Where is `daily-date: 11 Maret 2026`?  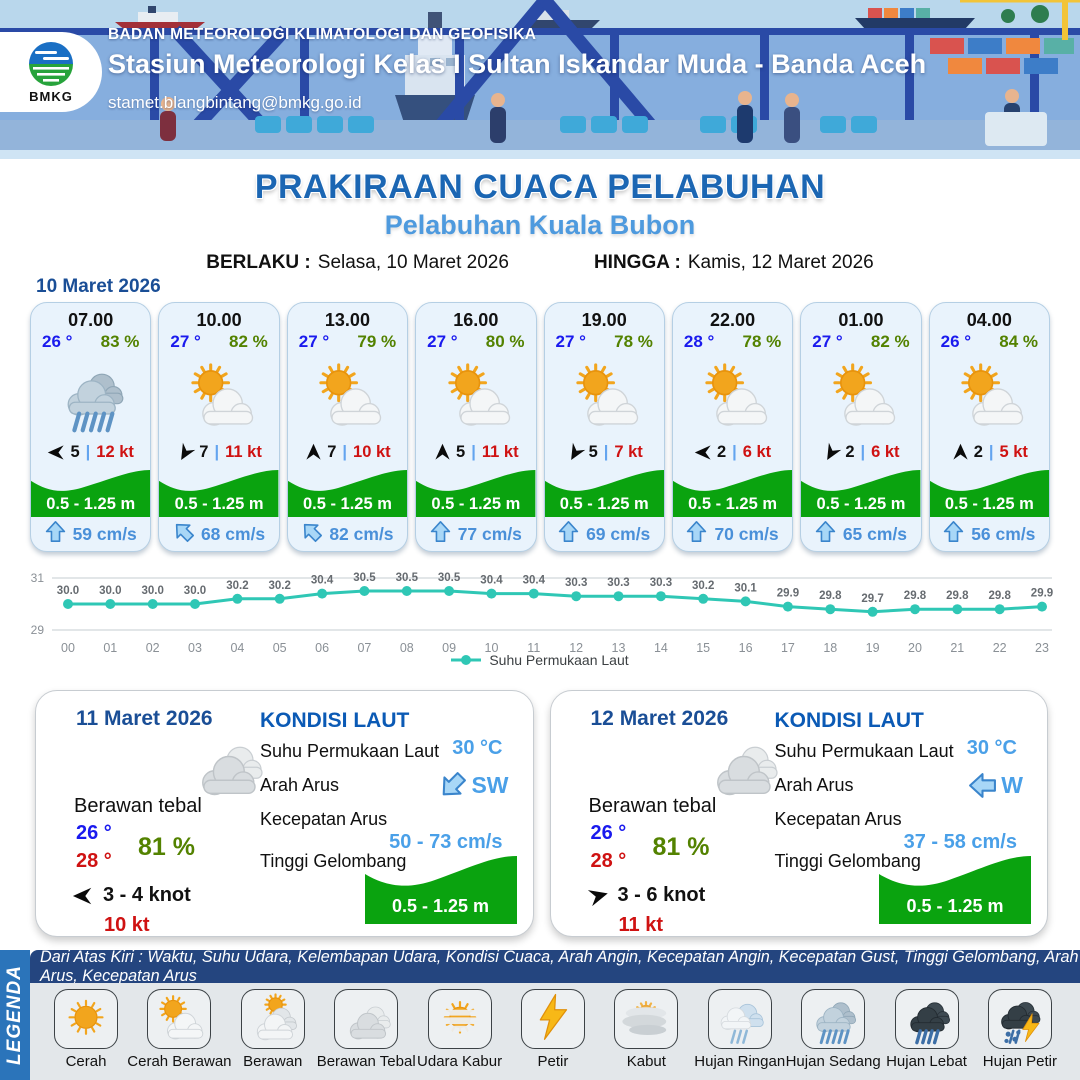
daily-date: 11 Maret 2026 is located at coordinates (144, 718).